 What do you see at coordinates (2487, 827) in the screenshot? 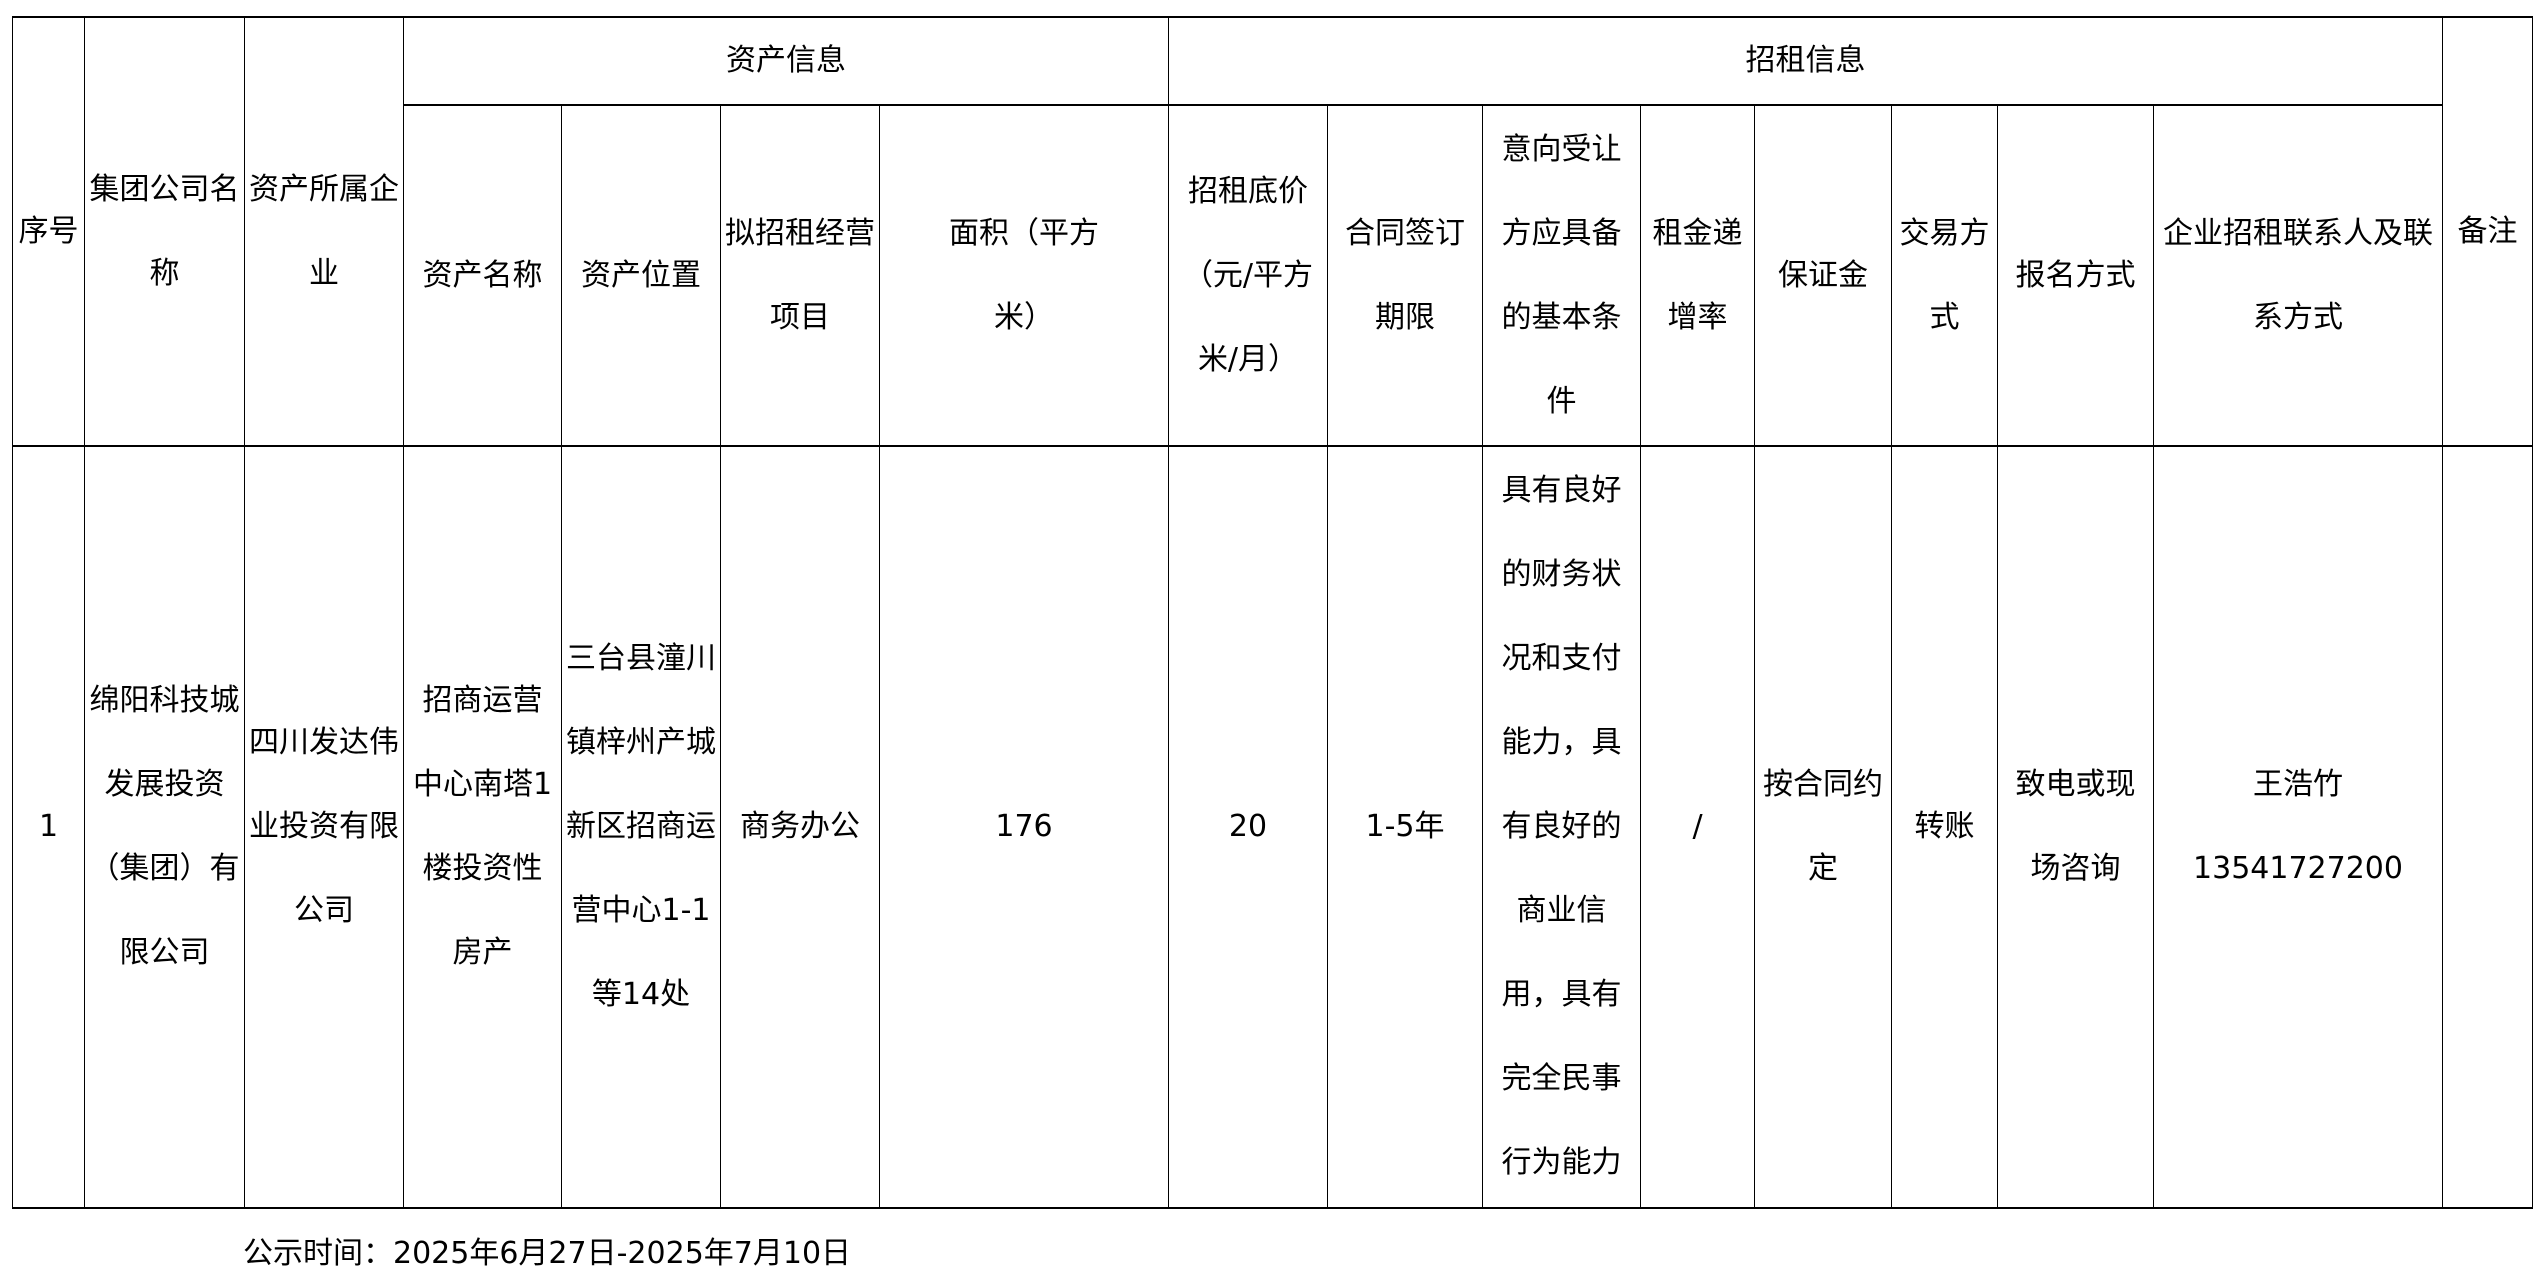
I see `cell-remark` at bounding box center [2487, 827].